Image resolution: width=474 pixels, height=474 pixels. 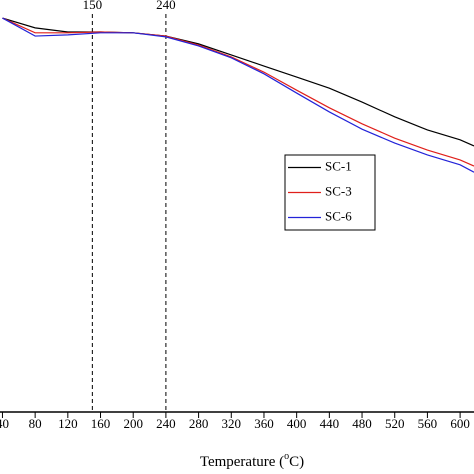 I want to click on x-tick-label: 200, so click(x=133, y=423).